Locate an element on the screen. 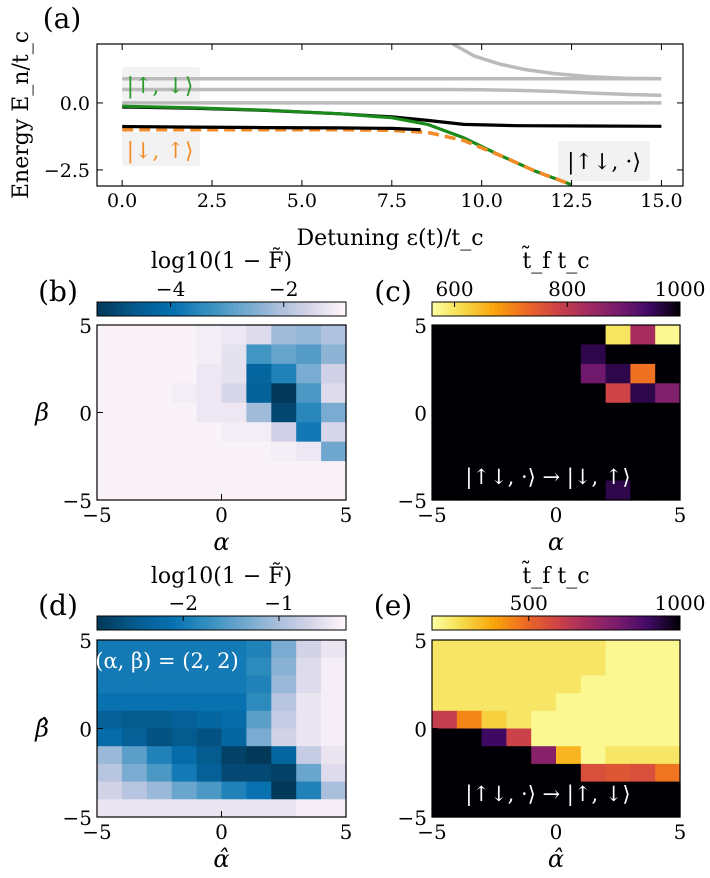  xtick-label: 5 is located at coordinates (346, 832).